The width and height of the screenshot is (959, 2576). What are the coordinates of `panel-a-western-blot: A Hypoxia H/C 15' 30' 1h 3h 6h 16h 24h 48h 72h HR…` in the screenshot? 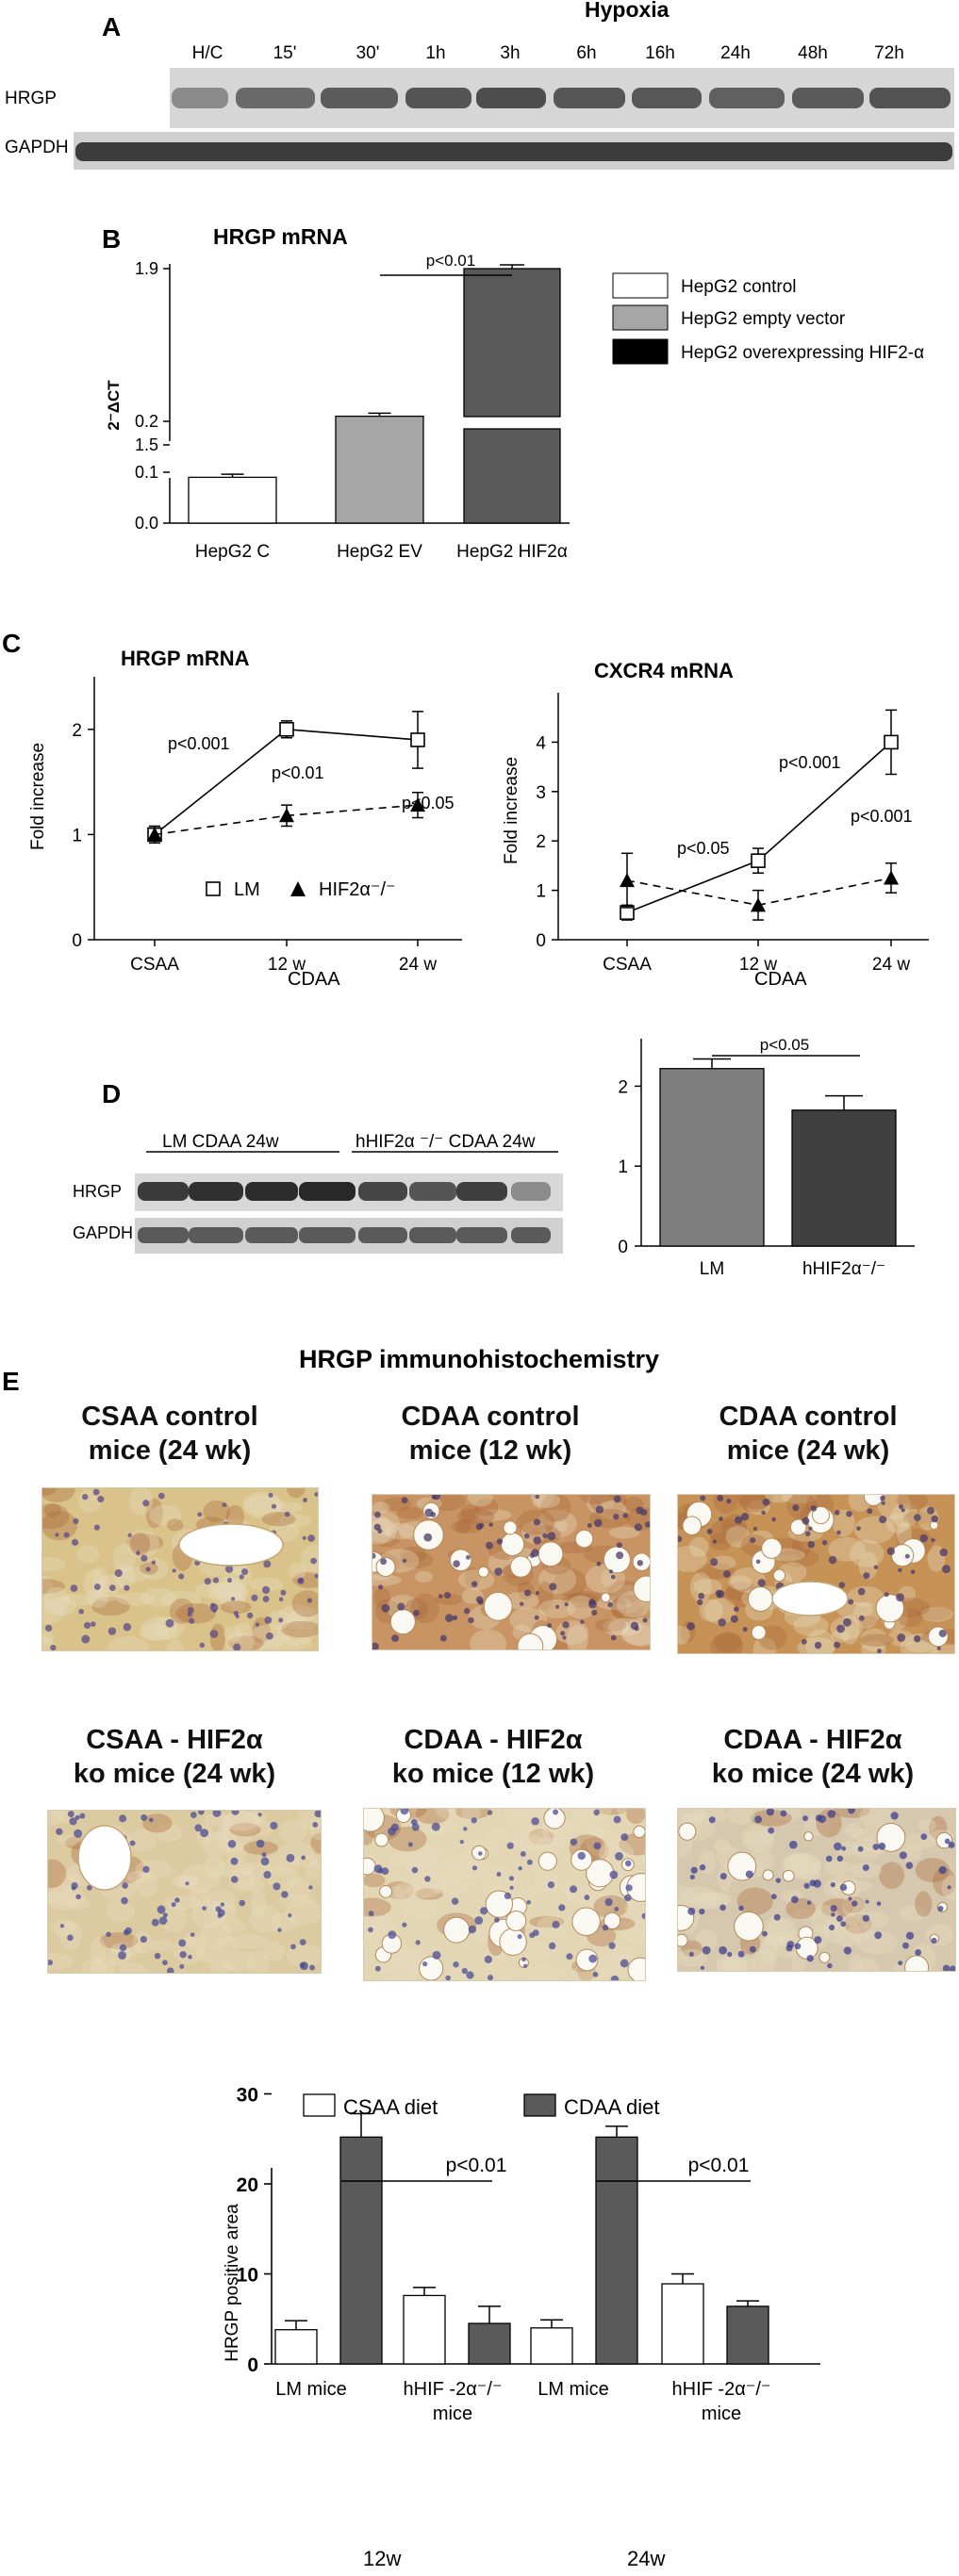 It's located at (479, 85).